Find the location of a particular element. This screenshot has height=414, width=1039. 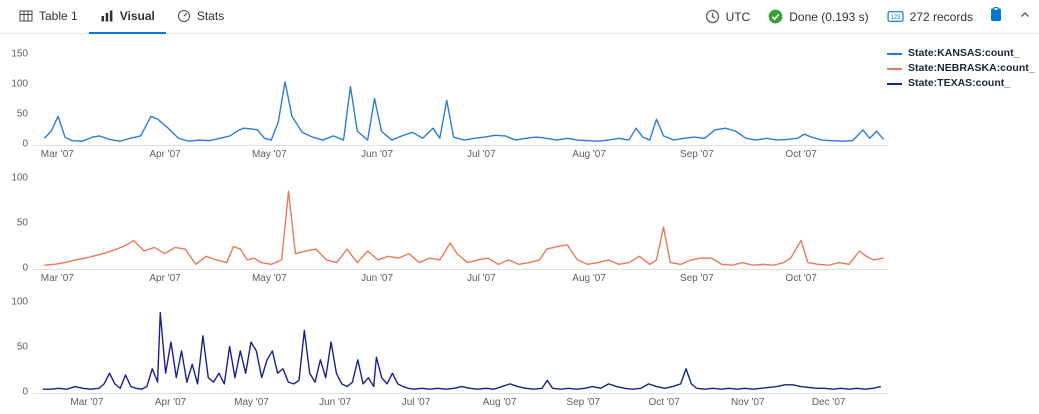

timezone-selector: UTC is located at coordinates (728, 16).